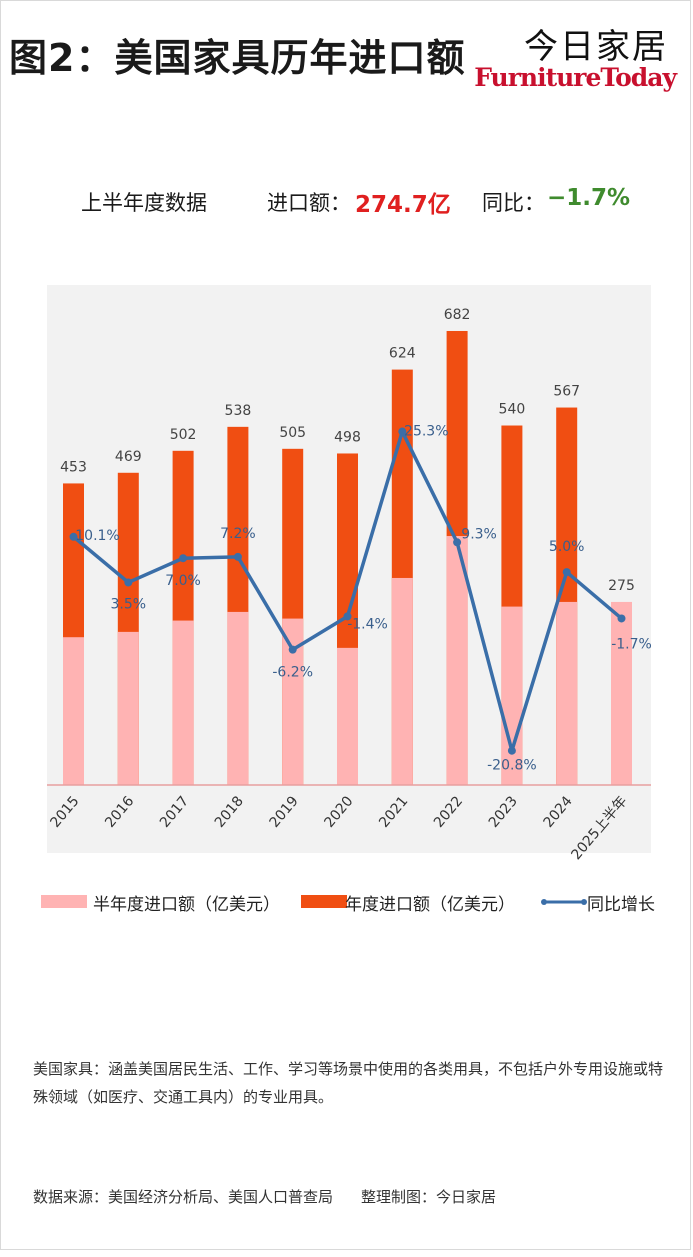  What do you see at coordinates (238, 411) in the screenshot?
I see `bar-value-label: 538` at bounding box center [238, 411].